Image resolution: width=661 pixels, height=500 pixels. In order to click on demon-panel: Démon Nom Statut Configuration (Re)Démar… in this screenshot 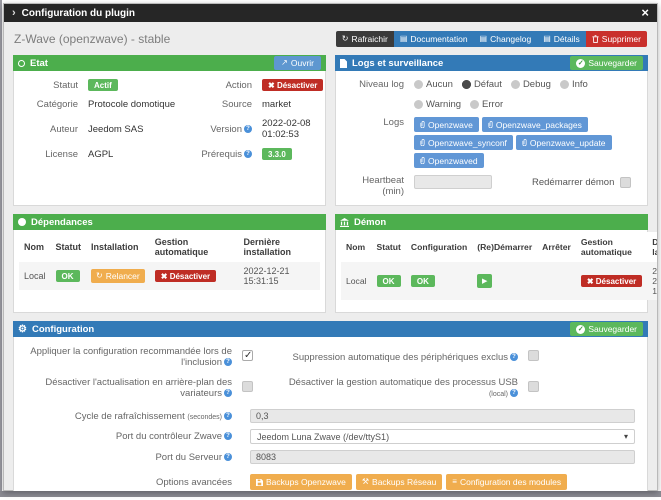, I will do `click(496, 263)`.